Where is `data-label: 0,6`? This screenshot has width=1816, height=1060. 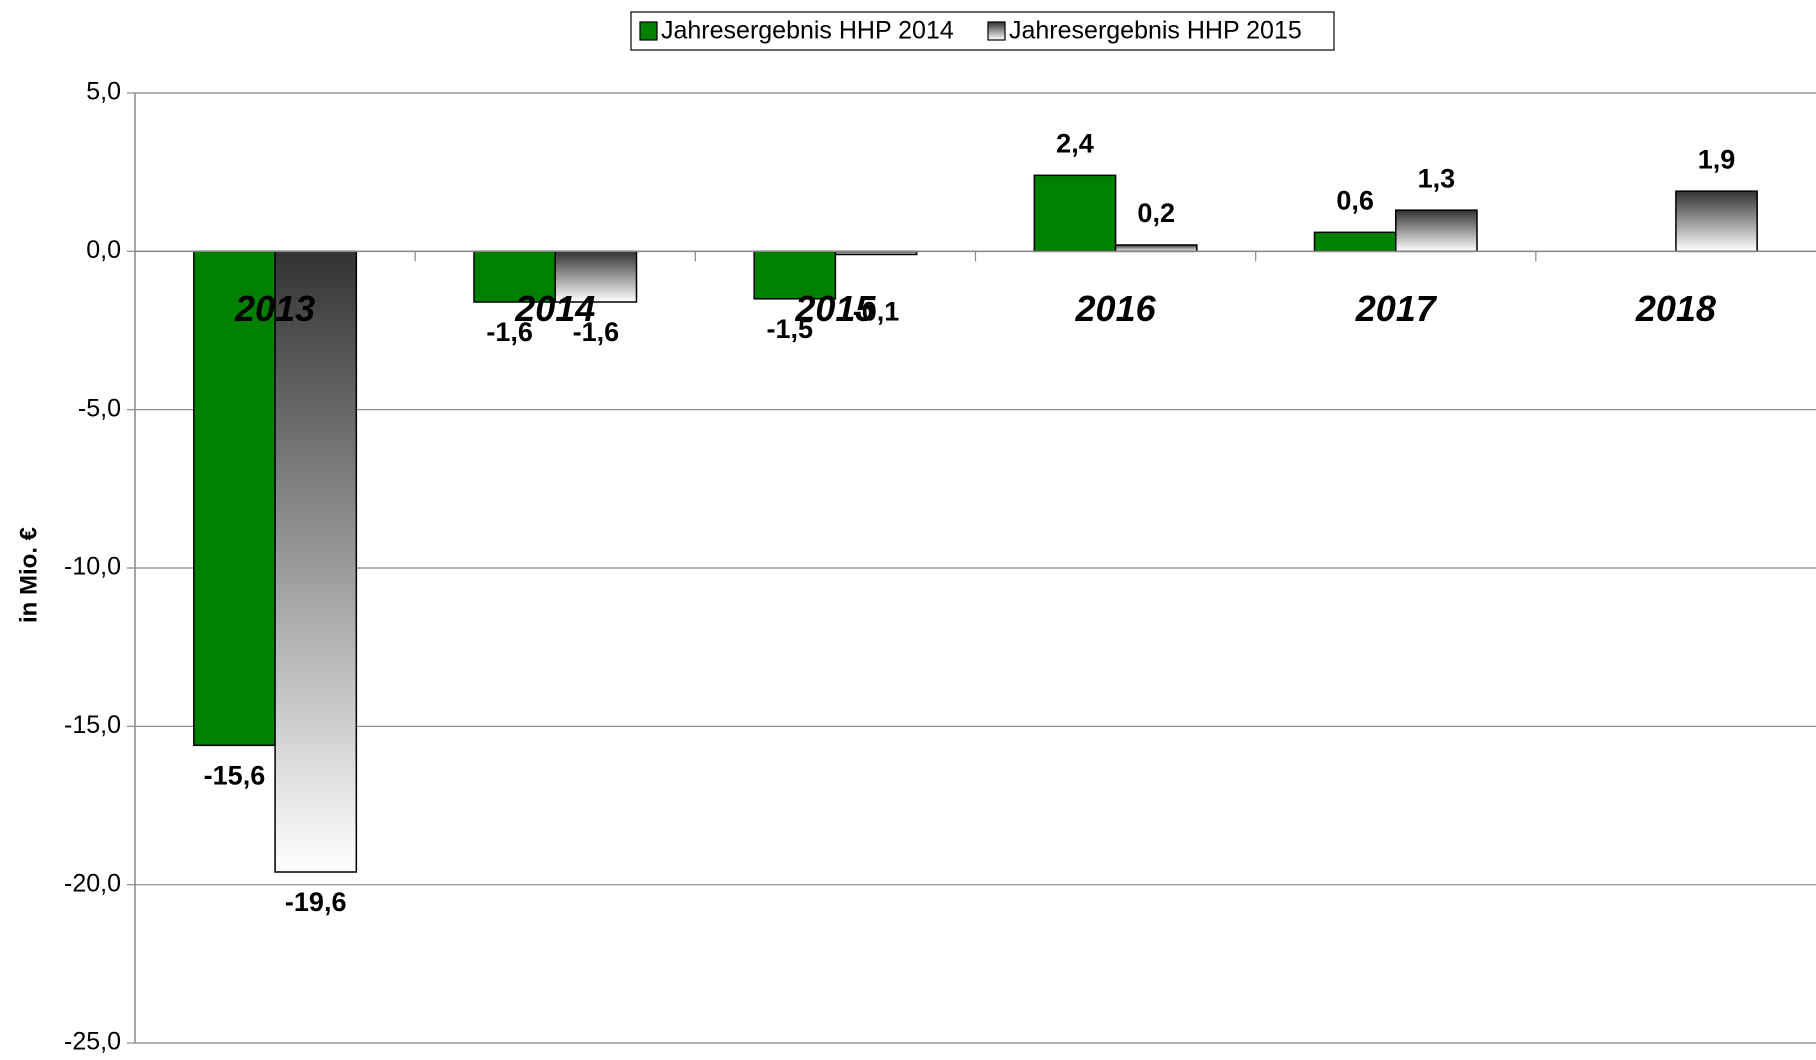
data-label: 0,6 is located at coordinates (1355, 200).